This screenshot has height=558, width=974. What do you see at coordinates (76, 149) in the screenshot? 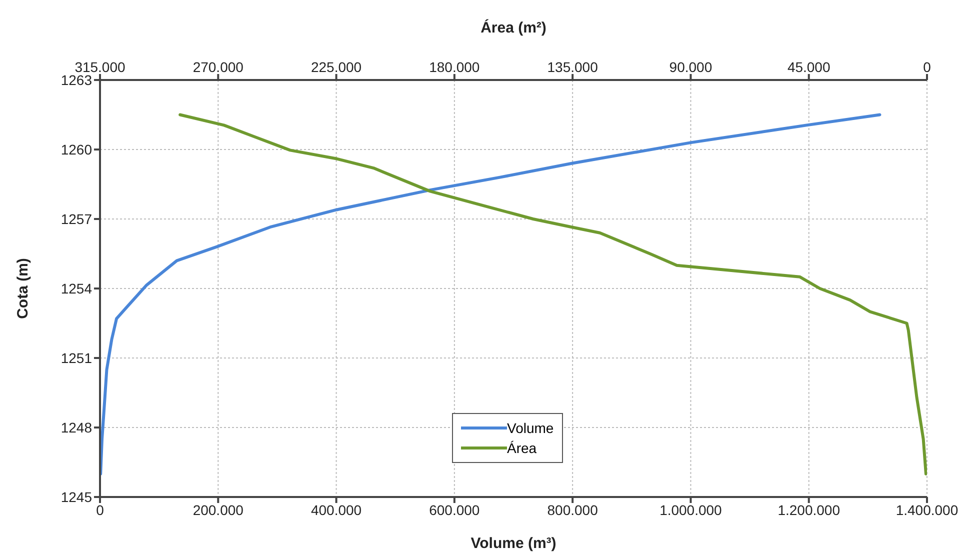
I see `y-tick-label: 1260` at bounding box center [76, 149].